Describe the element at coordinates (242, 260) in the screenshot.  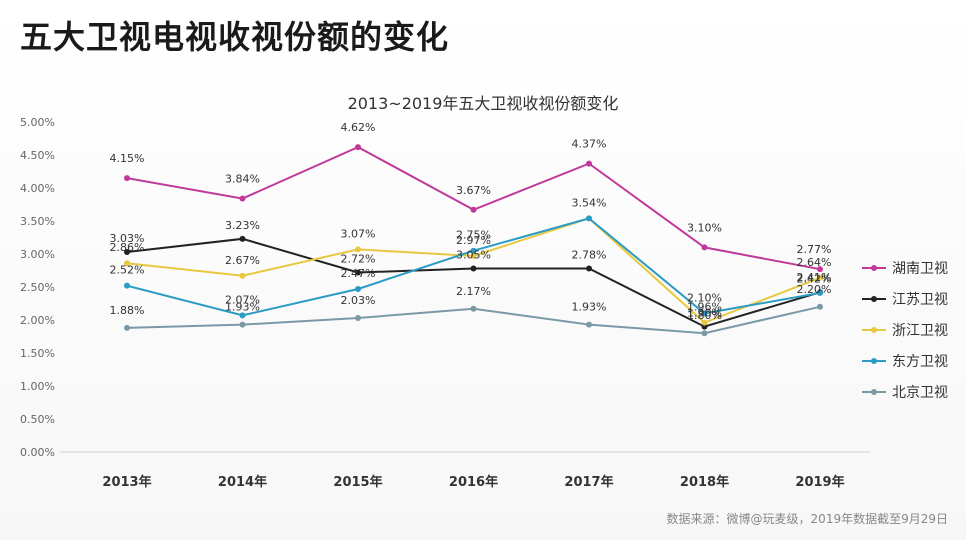
I see `data-label: 2.67%` at that location.